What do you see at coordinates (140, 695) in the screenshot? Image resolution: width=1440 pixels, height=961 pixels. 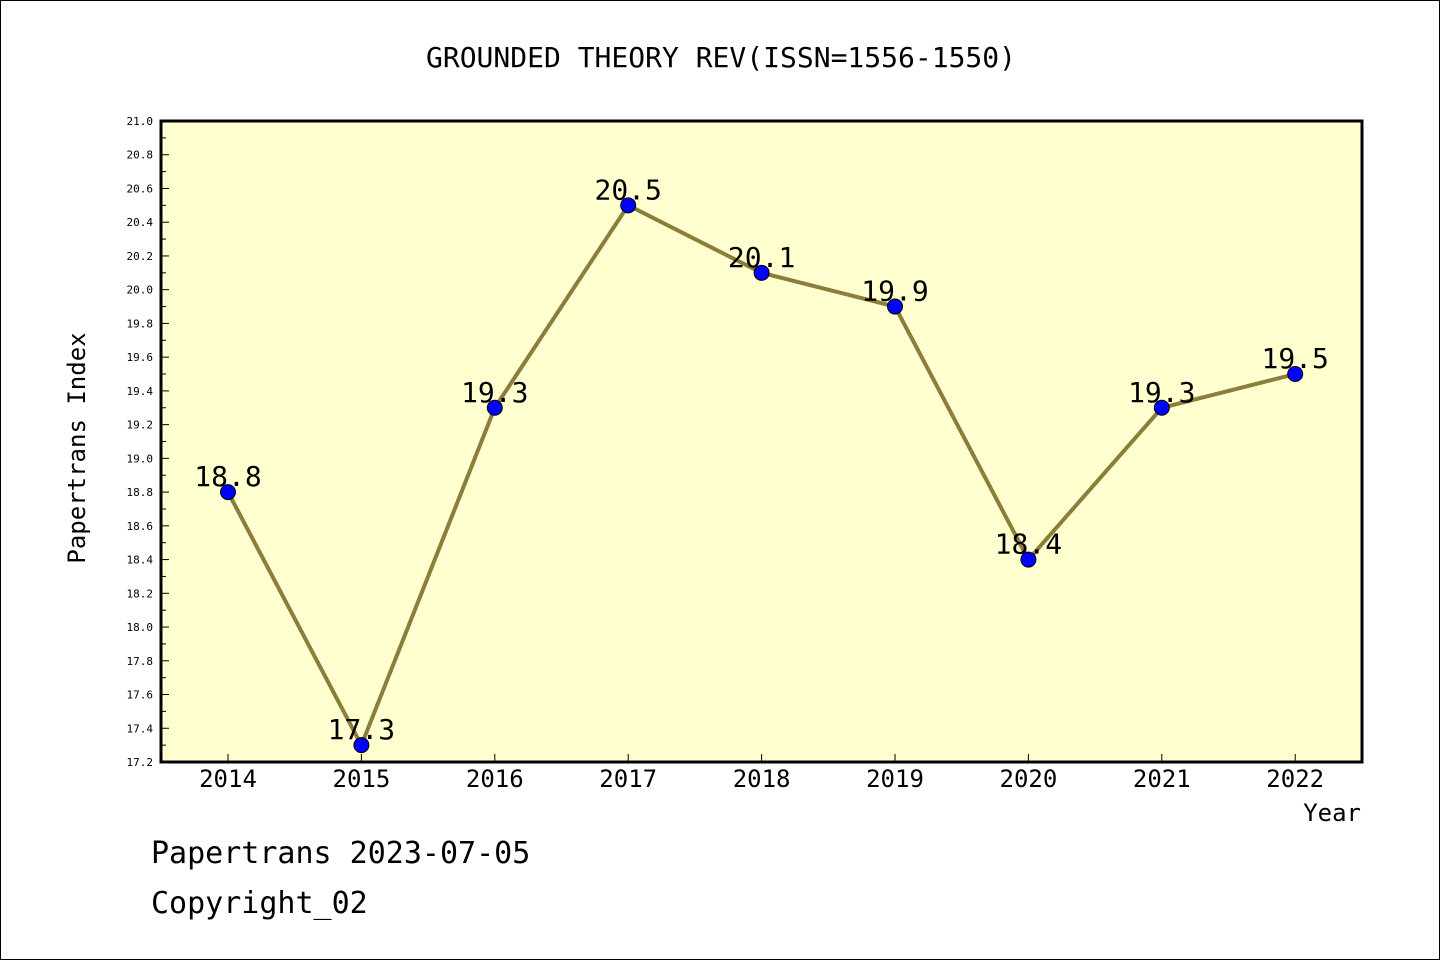 I see `y-tick-label: 17.6` at bounding box center [140, 695].